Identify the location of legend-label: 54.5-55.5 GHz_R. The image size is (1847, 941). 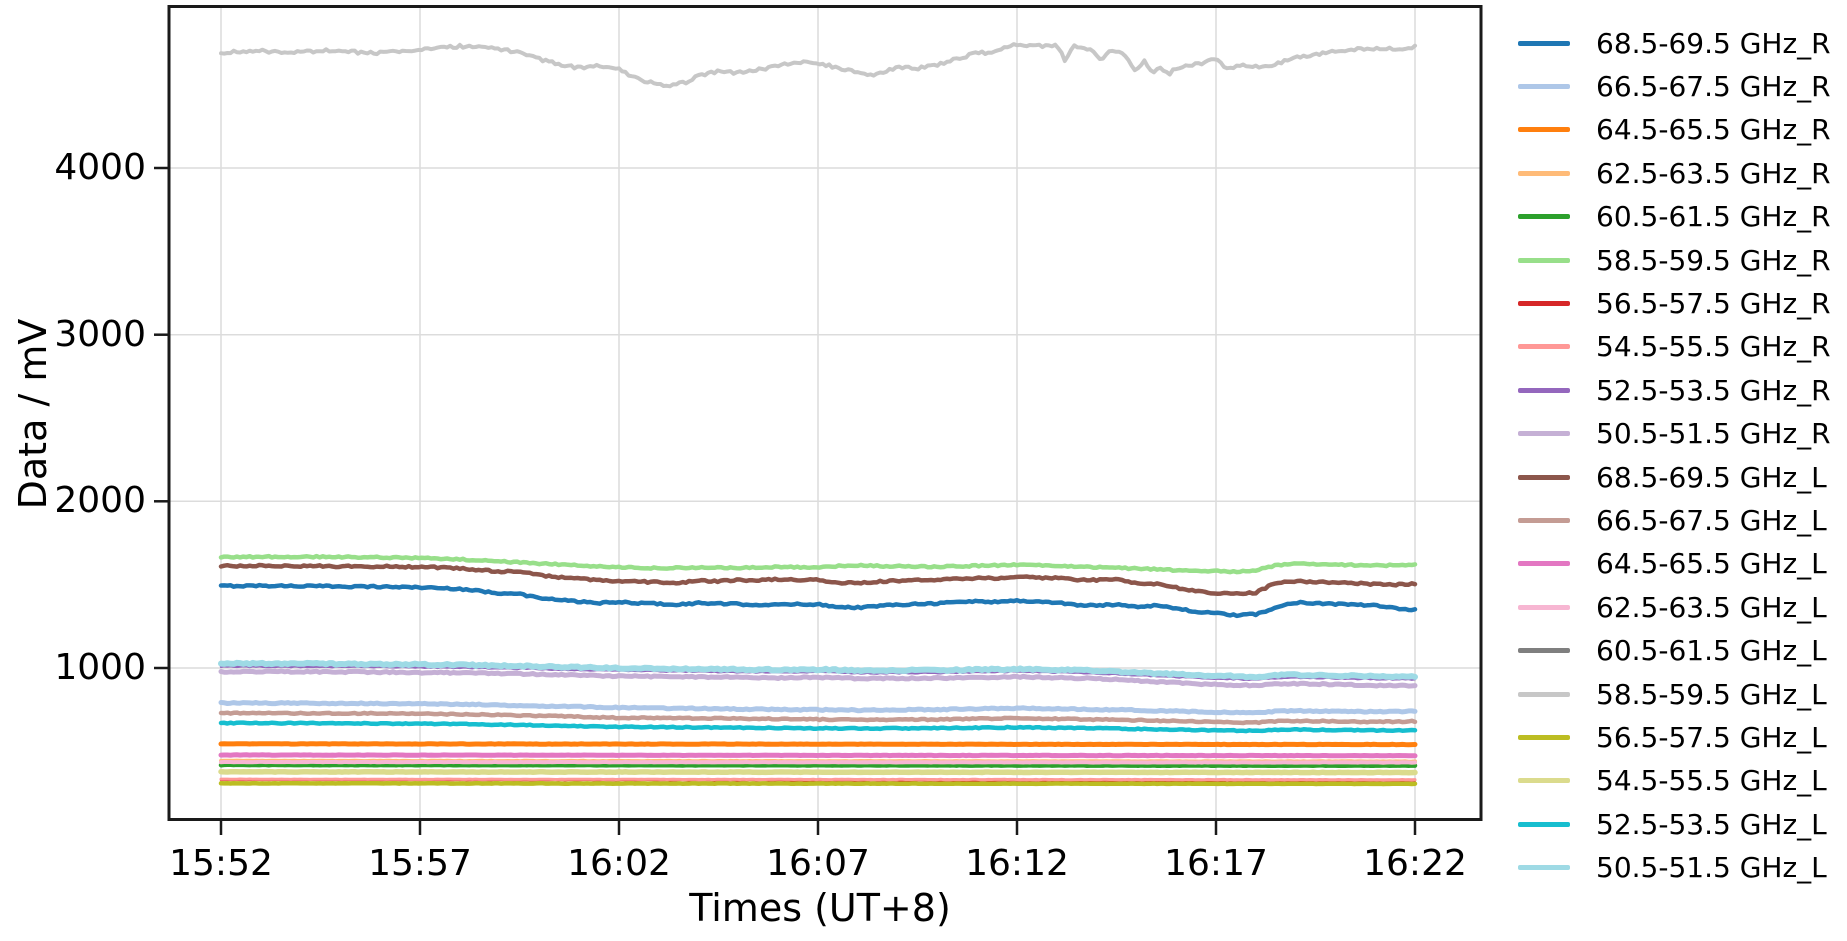
(1713, 347).